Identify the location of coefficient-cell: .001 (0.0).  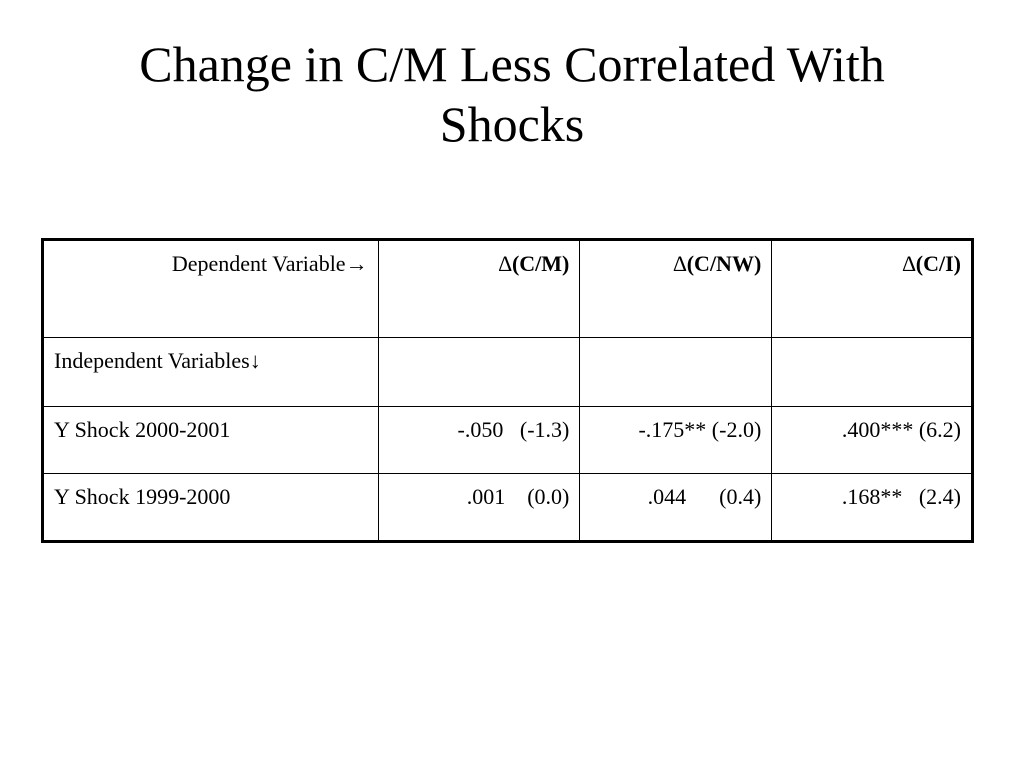
(479, 507).